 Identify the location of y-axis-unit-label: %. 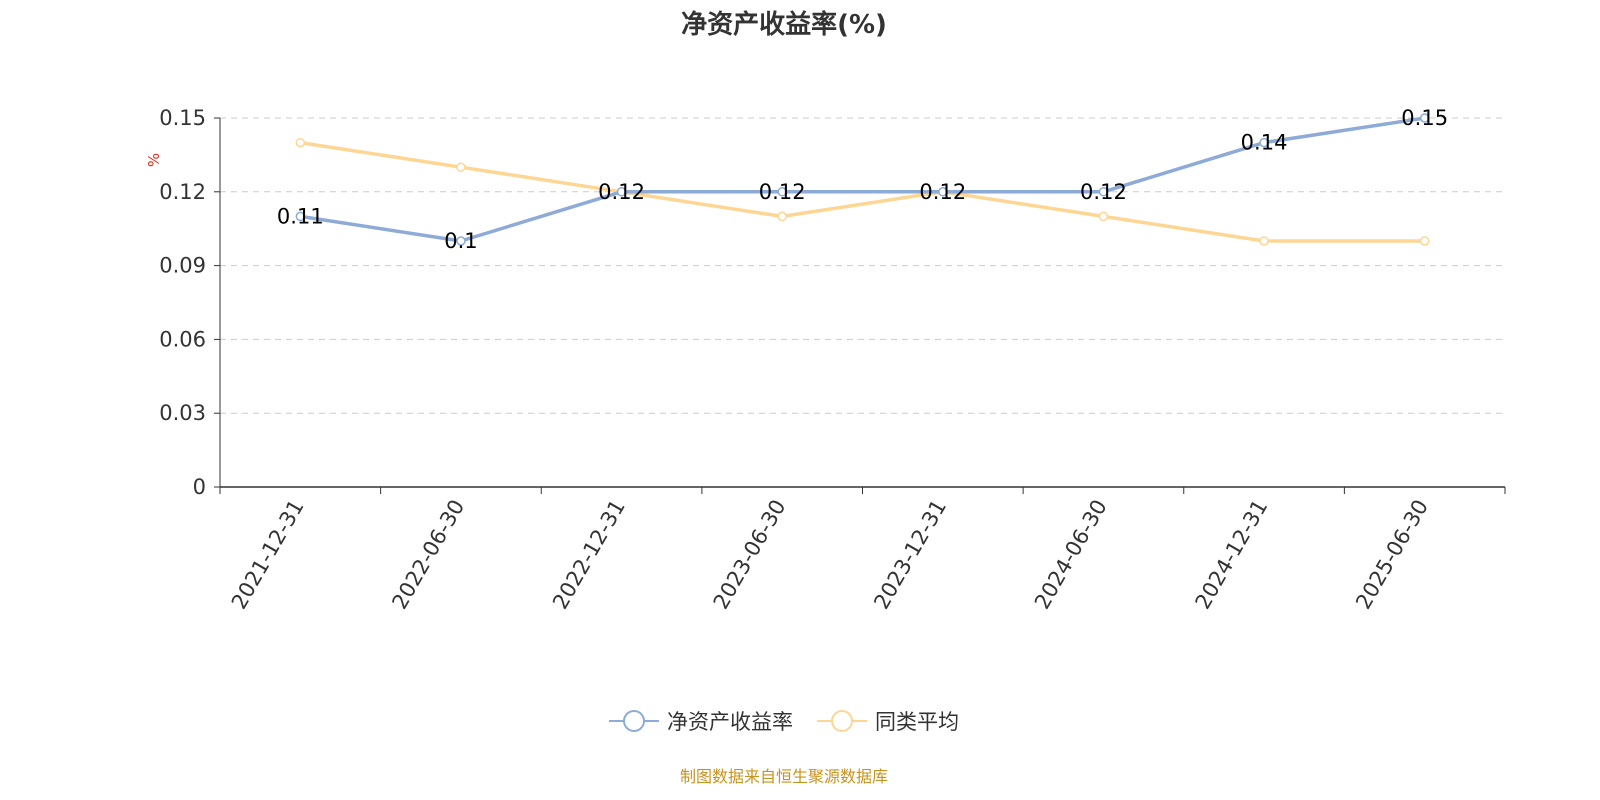
(154, 160).